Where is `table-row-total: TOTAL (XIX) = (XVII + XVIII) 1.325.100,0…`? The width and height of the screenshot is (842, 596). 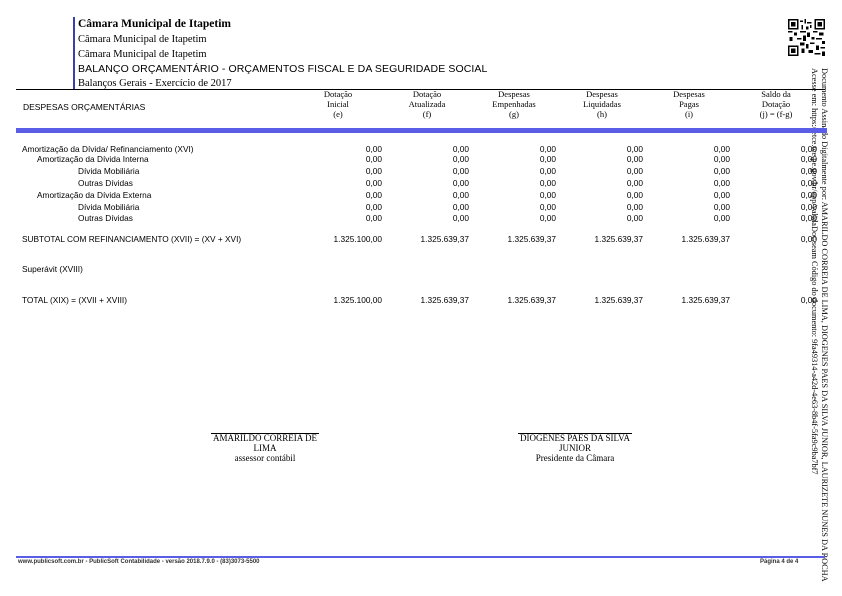 table-row-total: TOTAL (XIX) = (XVII + XVIII) 1.325.100,0… is located at coordinates (419, 300).